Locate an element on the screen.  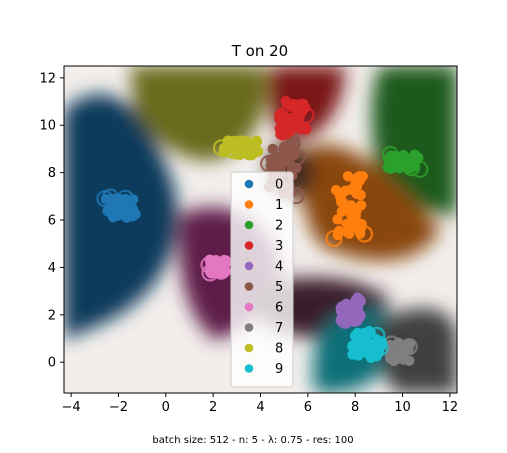
x-axis: −4 −2 0 2 4 6 8 10 12 is located at coordinates (260, 404).